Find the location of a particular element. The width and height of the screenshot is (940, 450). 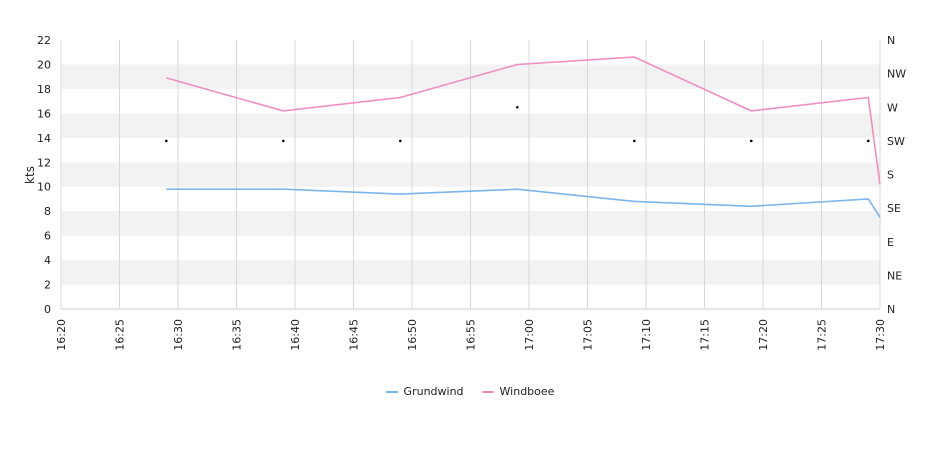

direction-tick-label: SW is located at coordinates (896, 141).